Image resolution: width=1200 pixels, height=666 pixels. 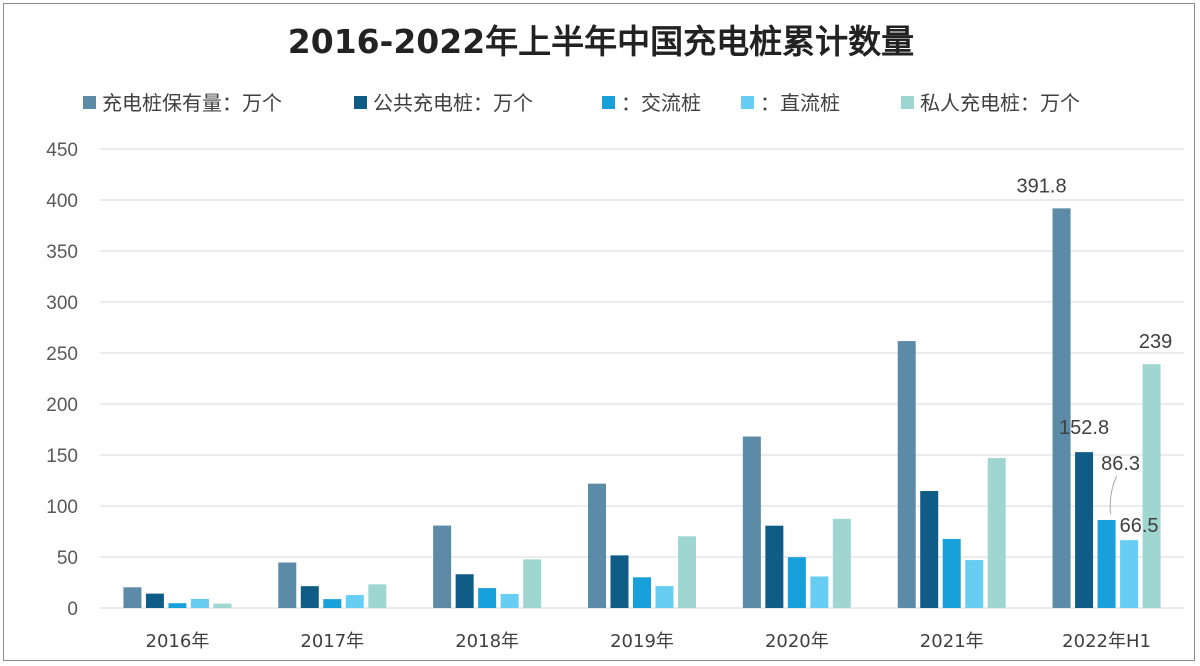 What do you see at coordinates (62, 380) in the screenshot?
I see `y-axis: 0 50 100 150 200 250 300 350 400 450` at bounding box center [62, 380].